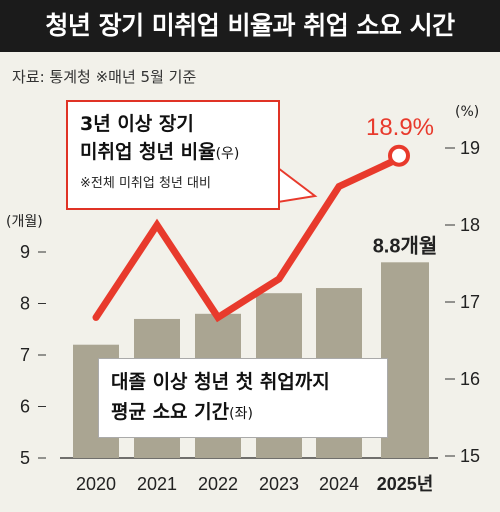  What do you see at coordinates (297, 184) in the screenshot?
I see `callout-pointer` at bounding box center [297, 184].